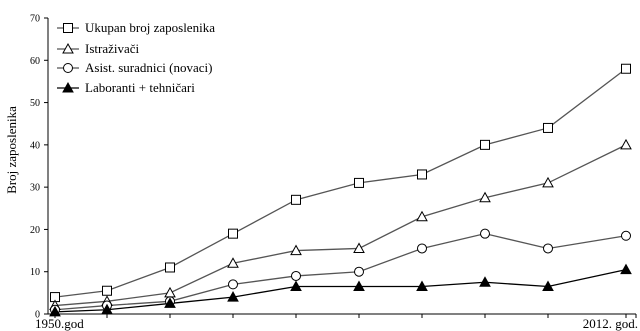  What do you see at coordinates (35, 145) in the screenshot?
I see `y-tick-label: 40` at bounding box center [35, 145].